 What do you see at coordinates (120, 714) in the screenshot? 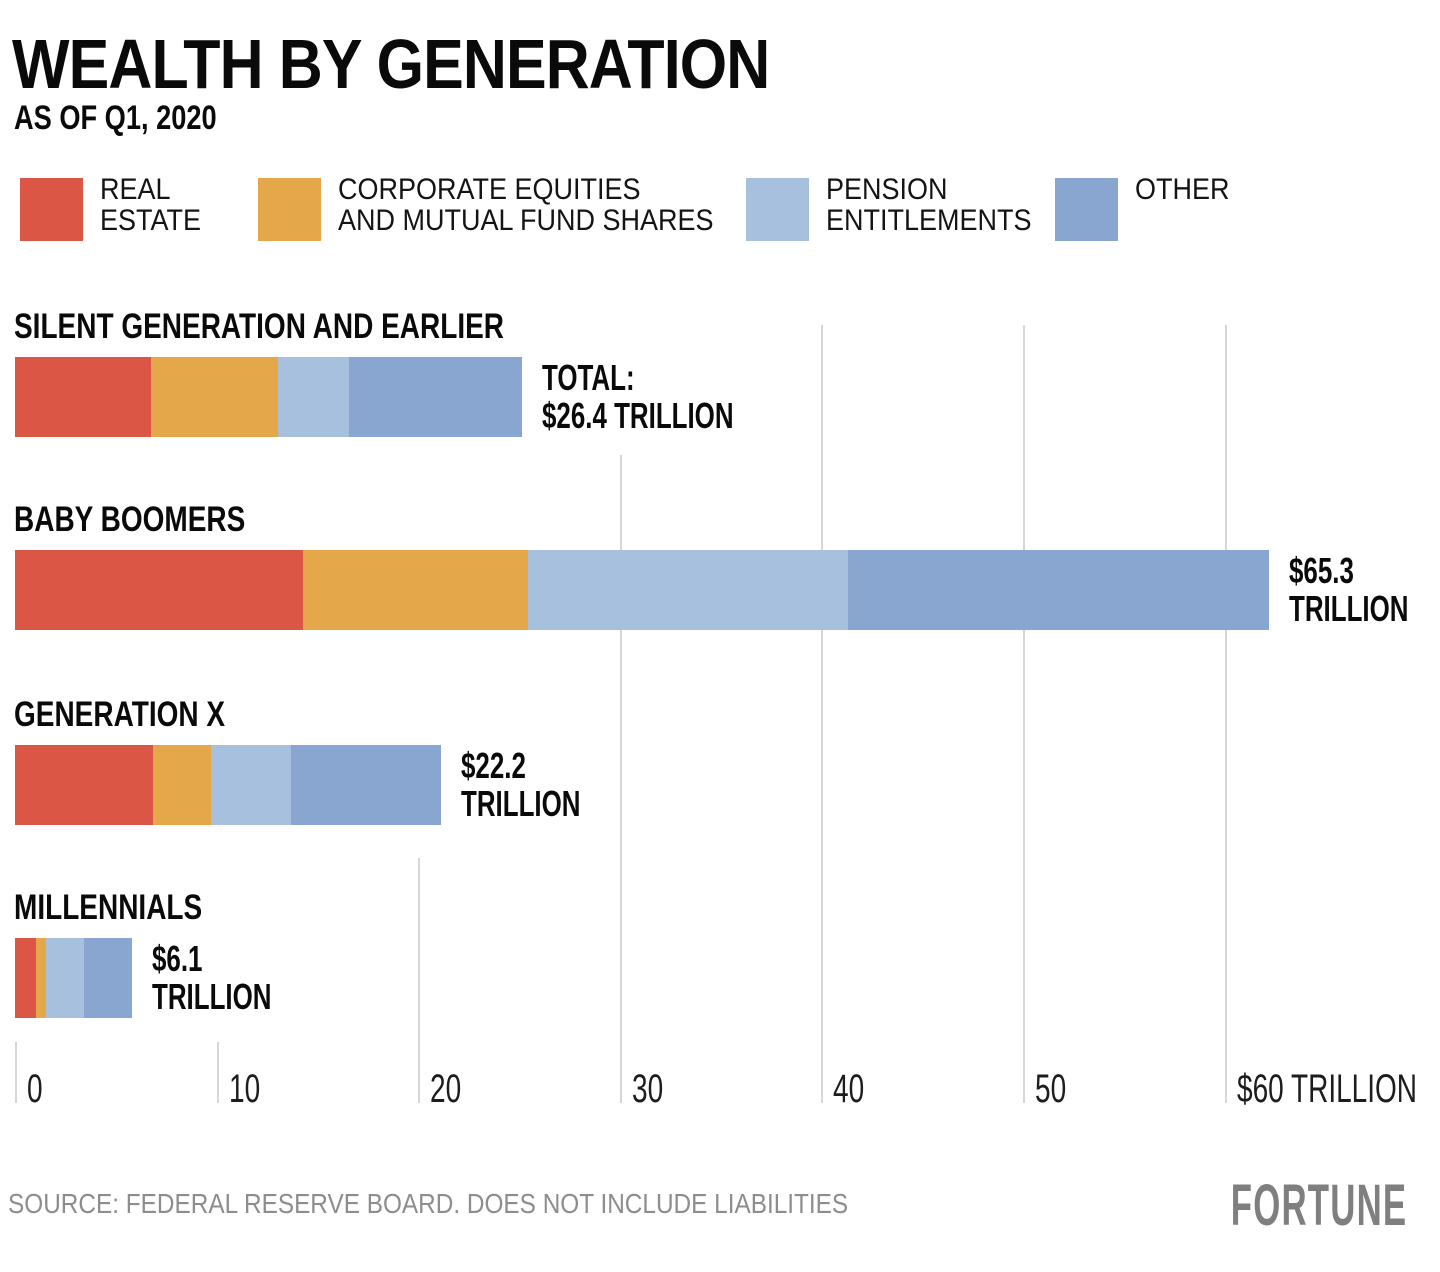
I see `row-heading: GENERATION X` at bounding box center [120, 714].